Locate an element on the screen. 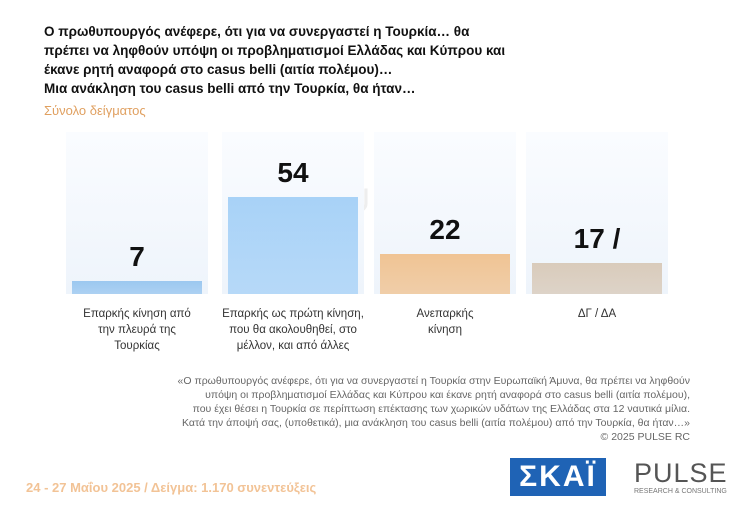 This screenshot has width=734, height=510. value-label: 7 is located at coordinates (137, 257).